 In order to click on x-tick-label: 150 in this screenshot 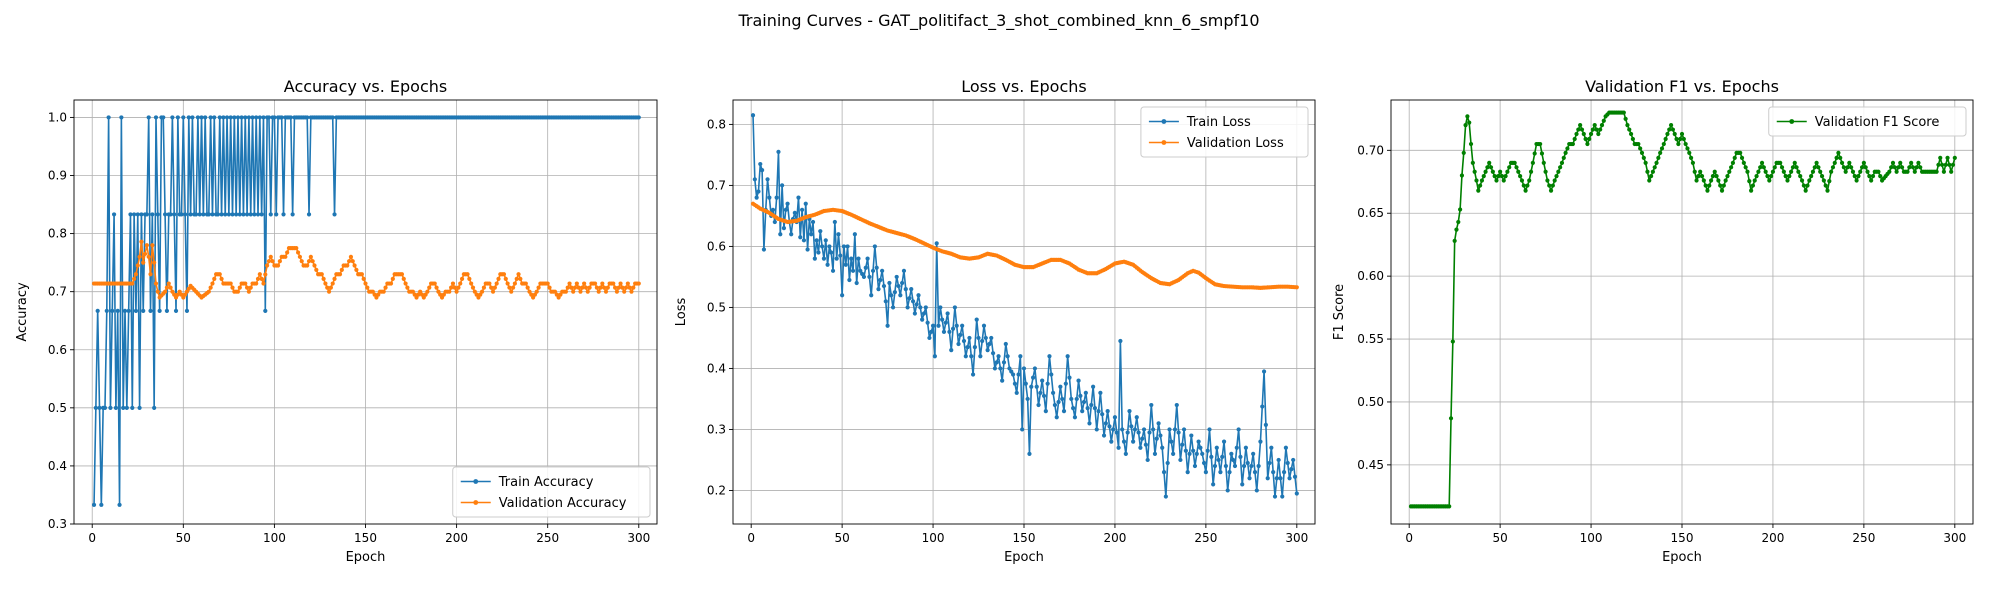, I will do `click(1024, 538)`.